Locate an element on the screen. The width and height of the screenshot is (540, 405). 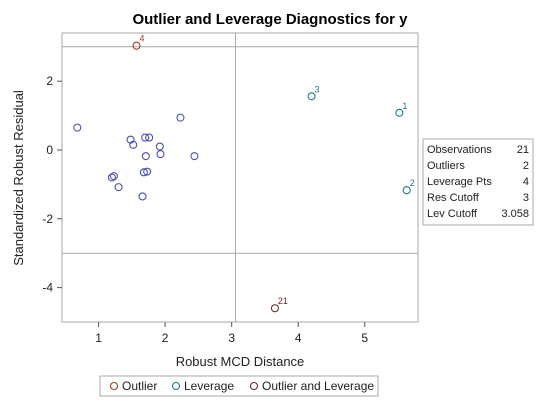
legend-frame is located at coordinates (239, 386).